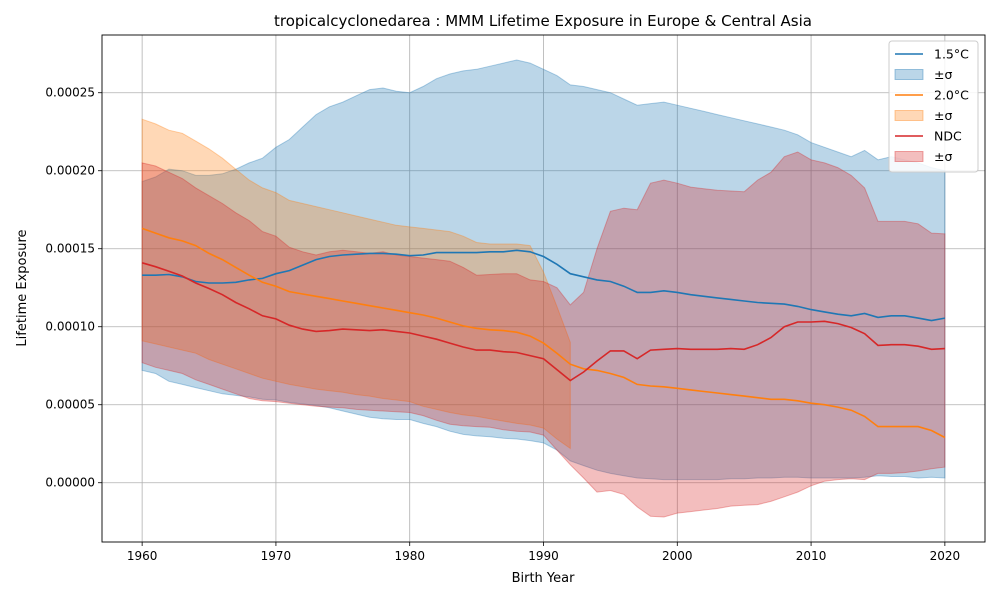  I want to click on legend-box, so click(933, 106).